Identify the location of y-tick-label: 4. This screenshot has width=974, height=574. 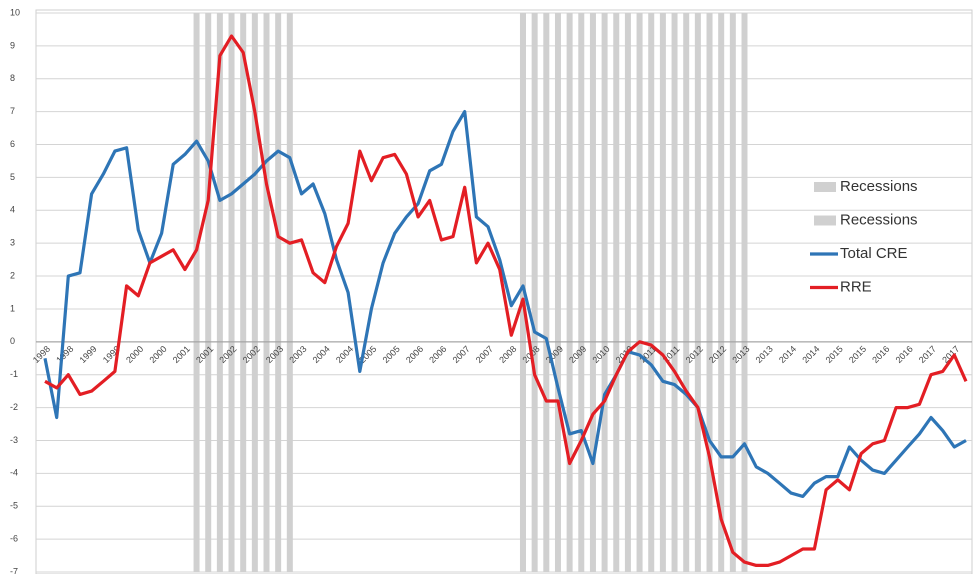
(12, 210).